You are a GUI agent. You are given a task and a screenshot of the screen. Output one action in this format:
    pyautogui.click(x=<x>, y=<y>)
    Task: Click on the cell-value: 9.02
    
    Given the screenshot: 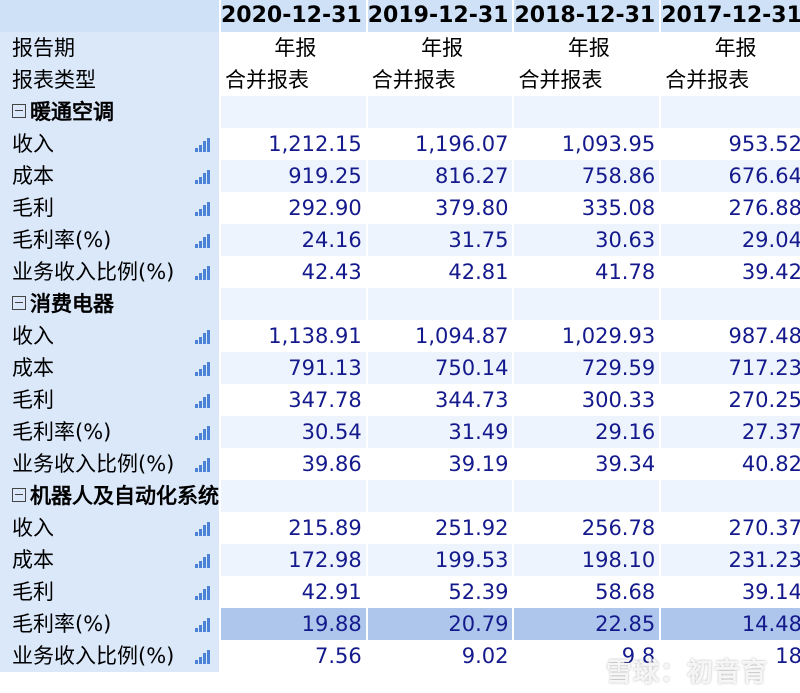 What is the action you would take?
    pyautogui.click(x=440, y=656)
    